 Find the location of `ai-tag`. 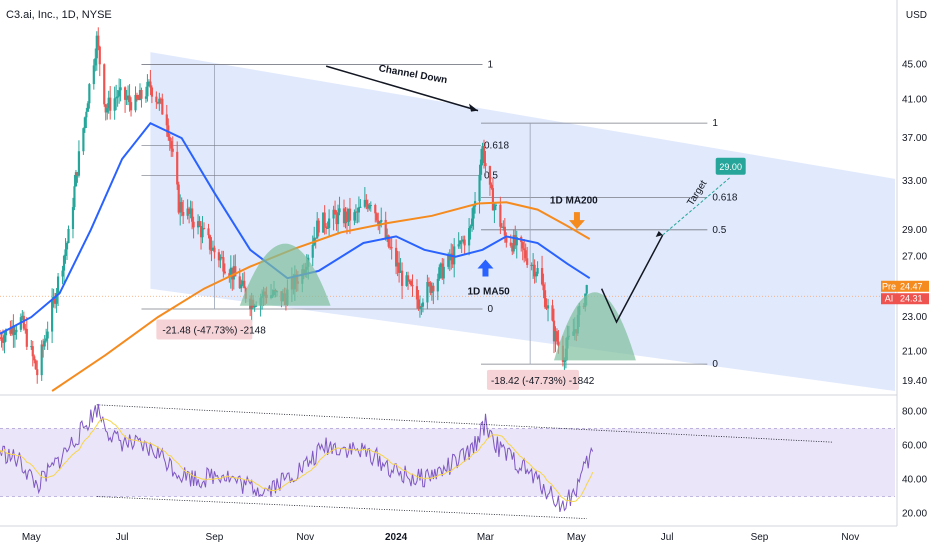

ai-tag is located at coordinates (889, 299).